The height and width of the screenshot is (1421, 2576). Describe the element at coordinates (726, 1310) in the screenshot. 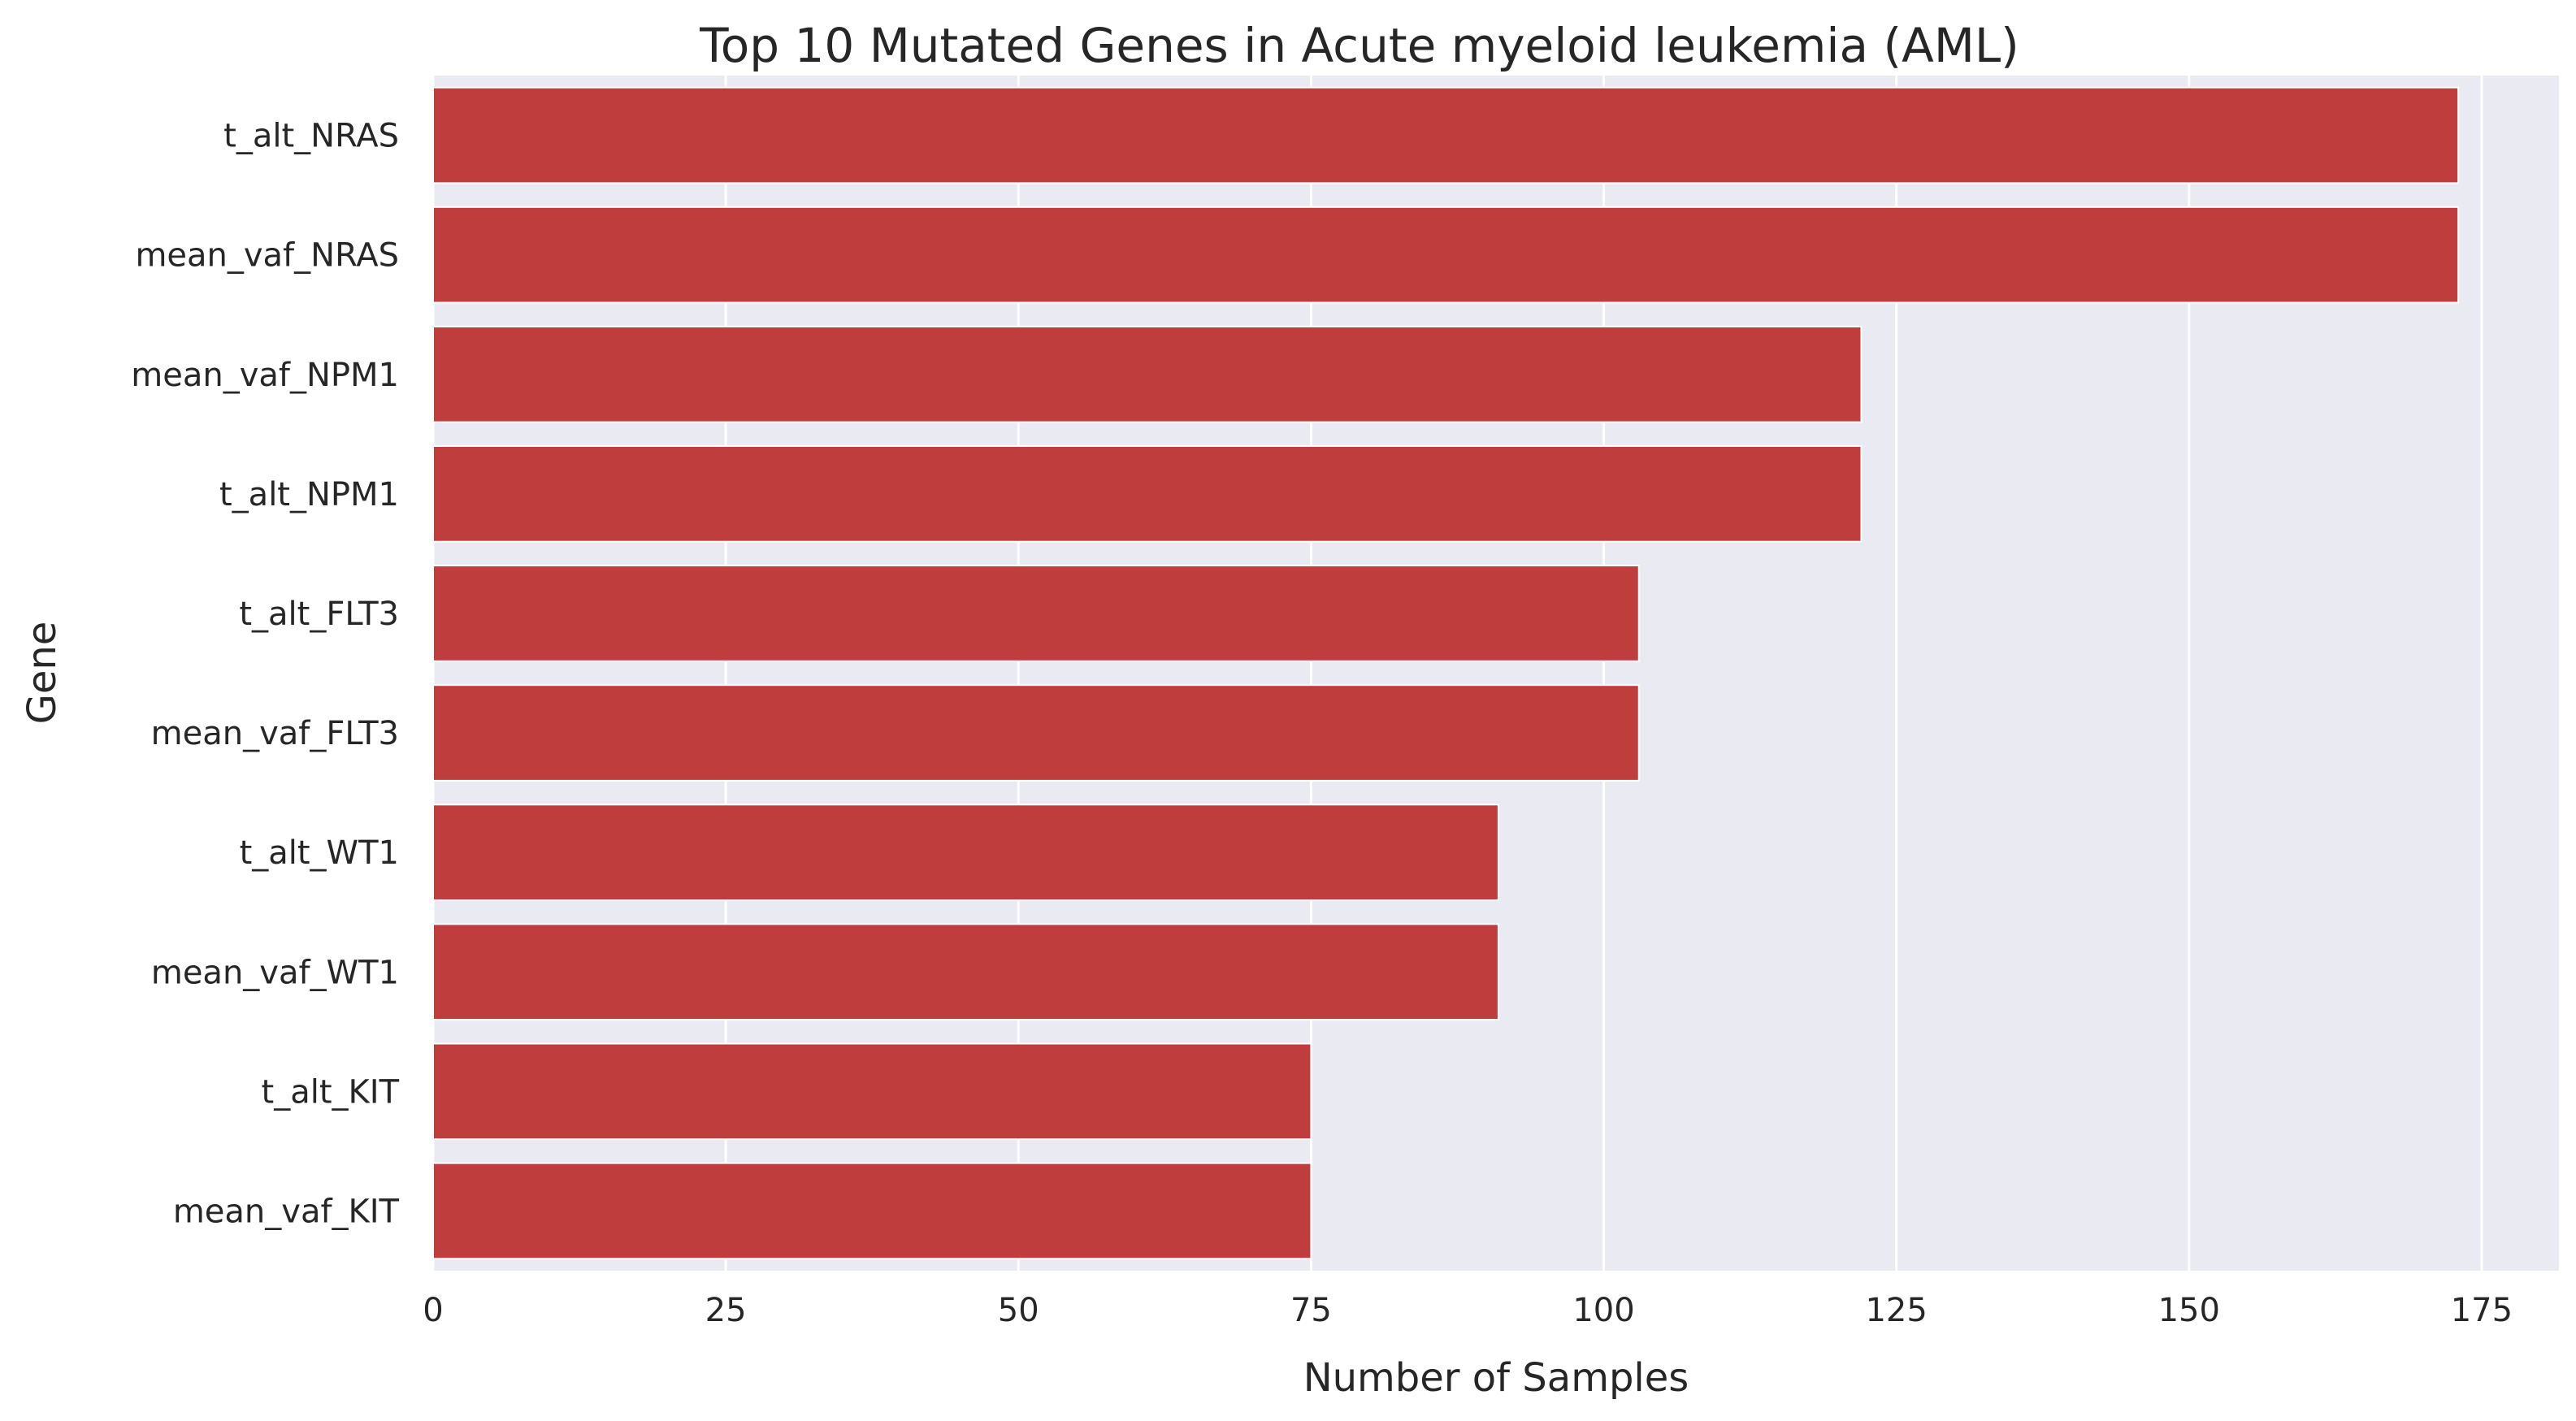

I see `x-tick-label: 25` at that location.